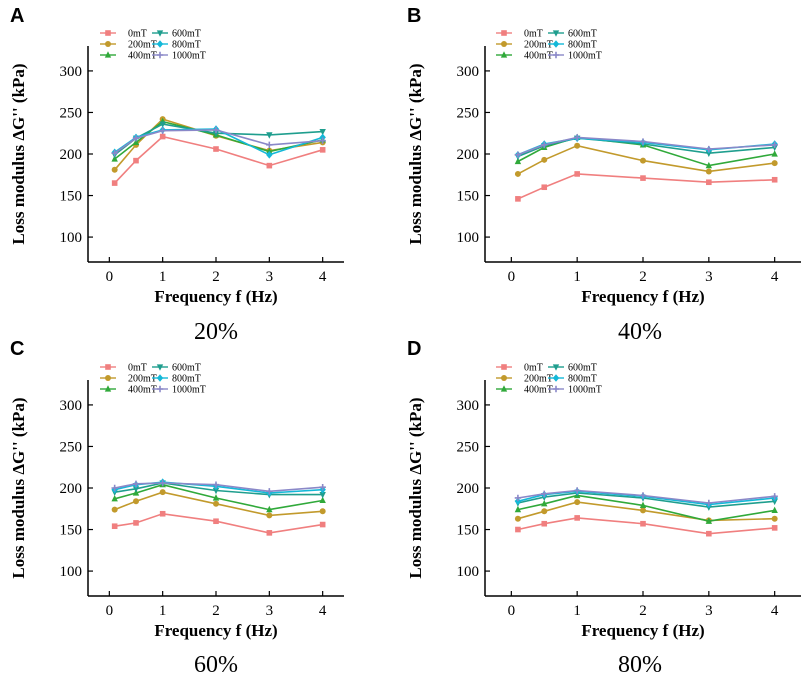 This screenshot has width=803, height=681. I want to click on series-400mT, so click(646, 507).